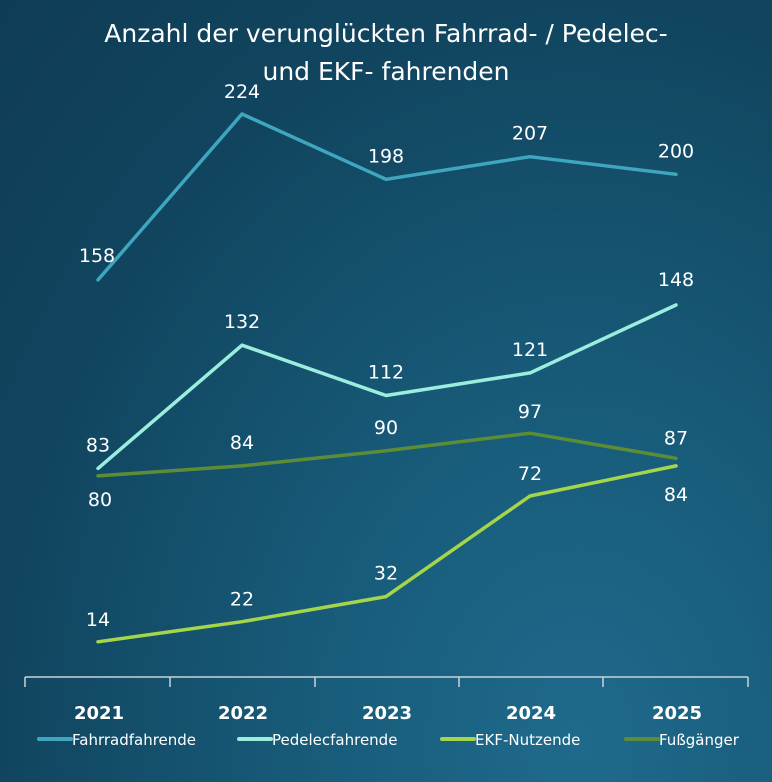  I want to click on data-label: 72, so click(530, 474).